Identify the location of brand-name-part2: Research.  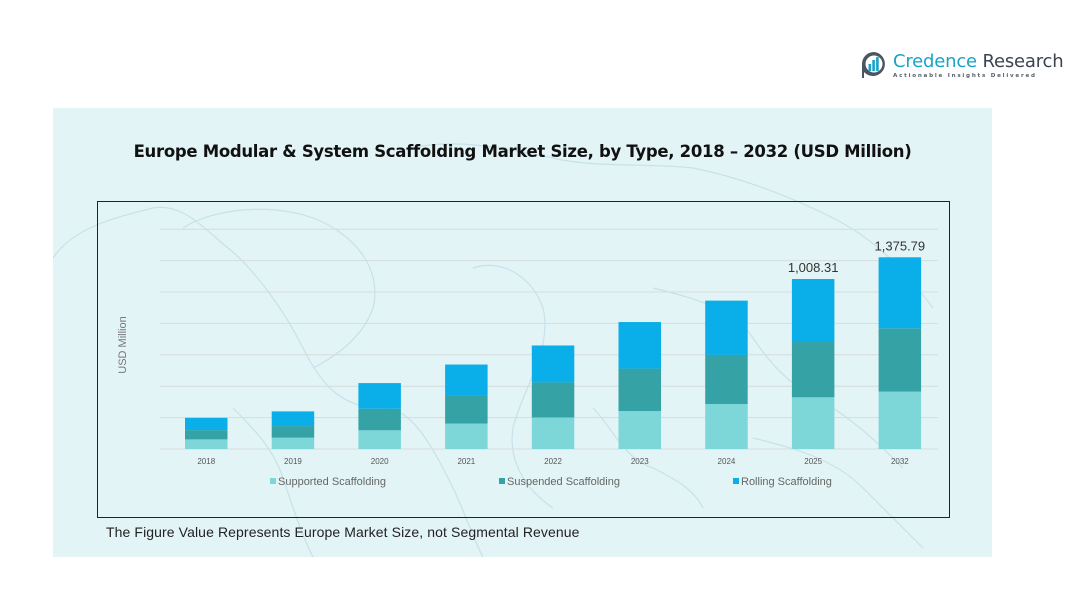
(1020, 61).